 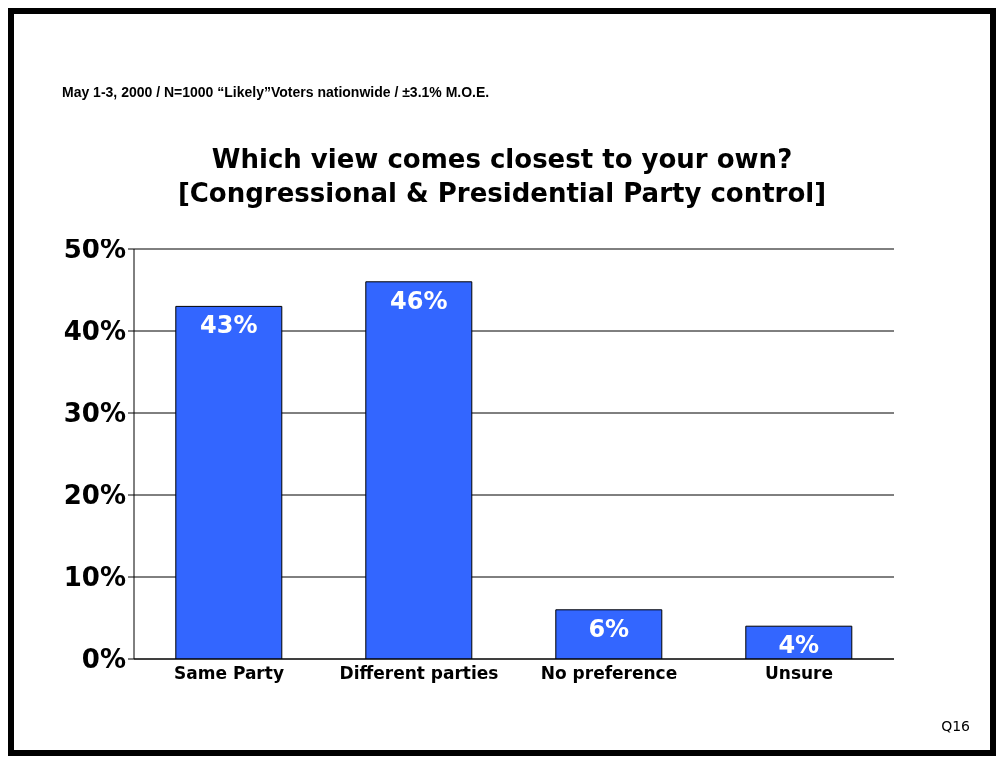 I want to click on x-tick-label: Same Party, so click(x=229, y=673).